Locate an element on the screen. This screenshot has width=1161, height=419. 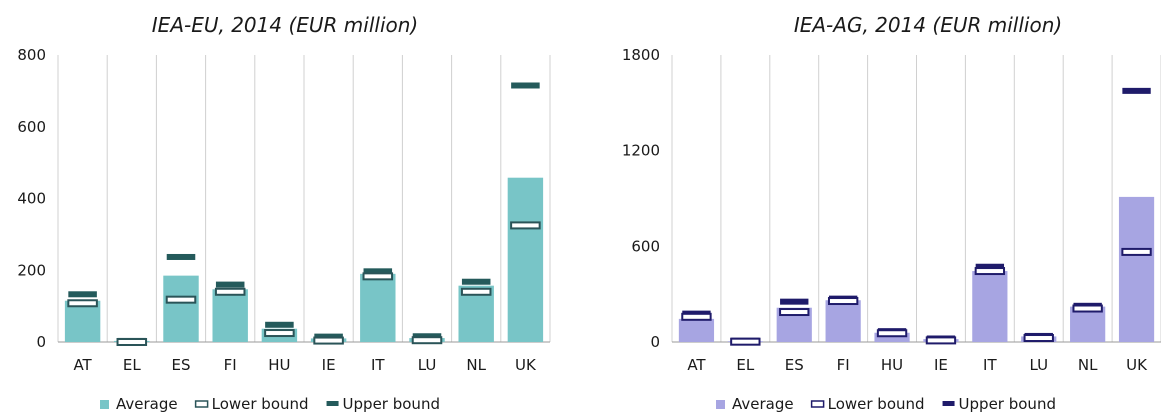
y-tick-label: 800 is located at coordinates (31, 55).